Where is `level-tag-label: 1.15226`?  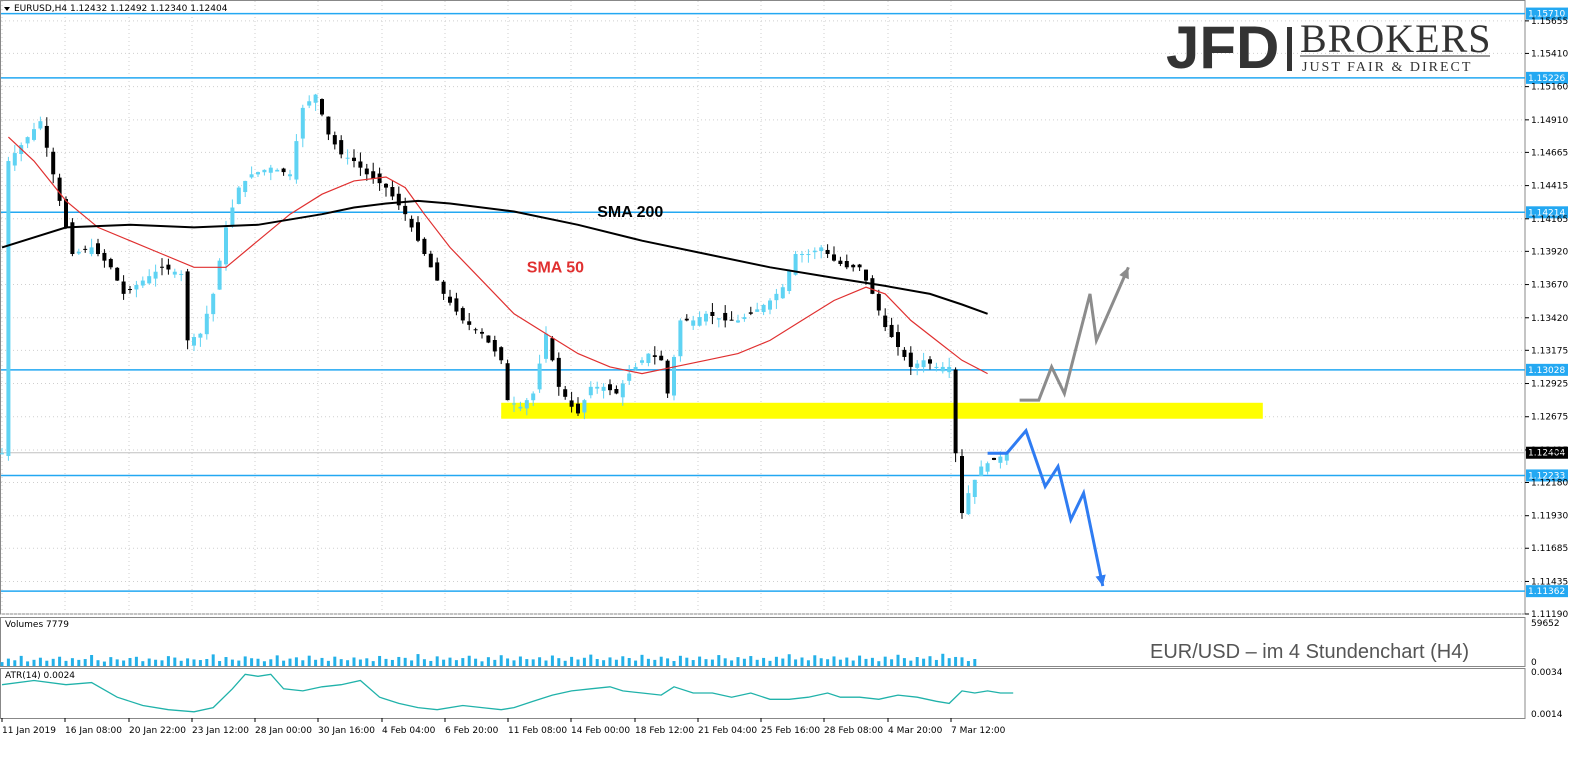
level-tag-label: 1.15226 is located at coordinates (1546, 79).